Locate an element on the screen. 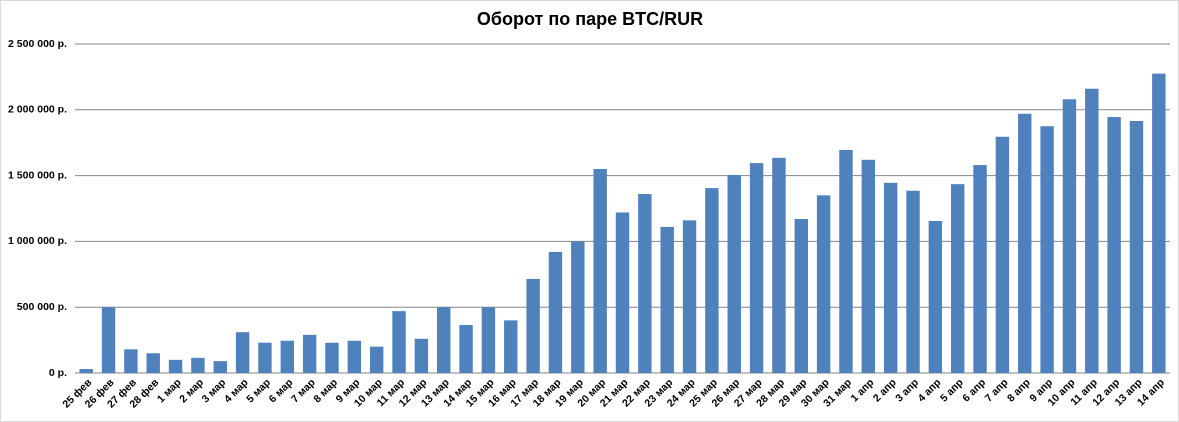 Image resolution: width=1179 pixels, height=422 pixels. y-tick-label: 0 р. is located at coordinates (58, 373).